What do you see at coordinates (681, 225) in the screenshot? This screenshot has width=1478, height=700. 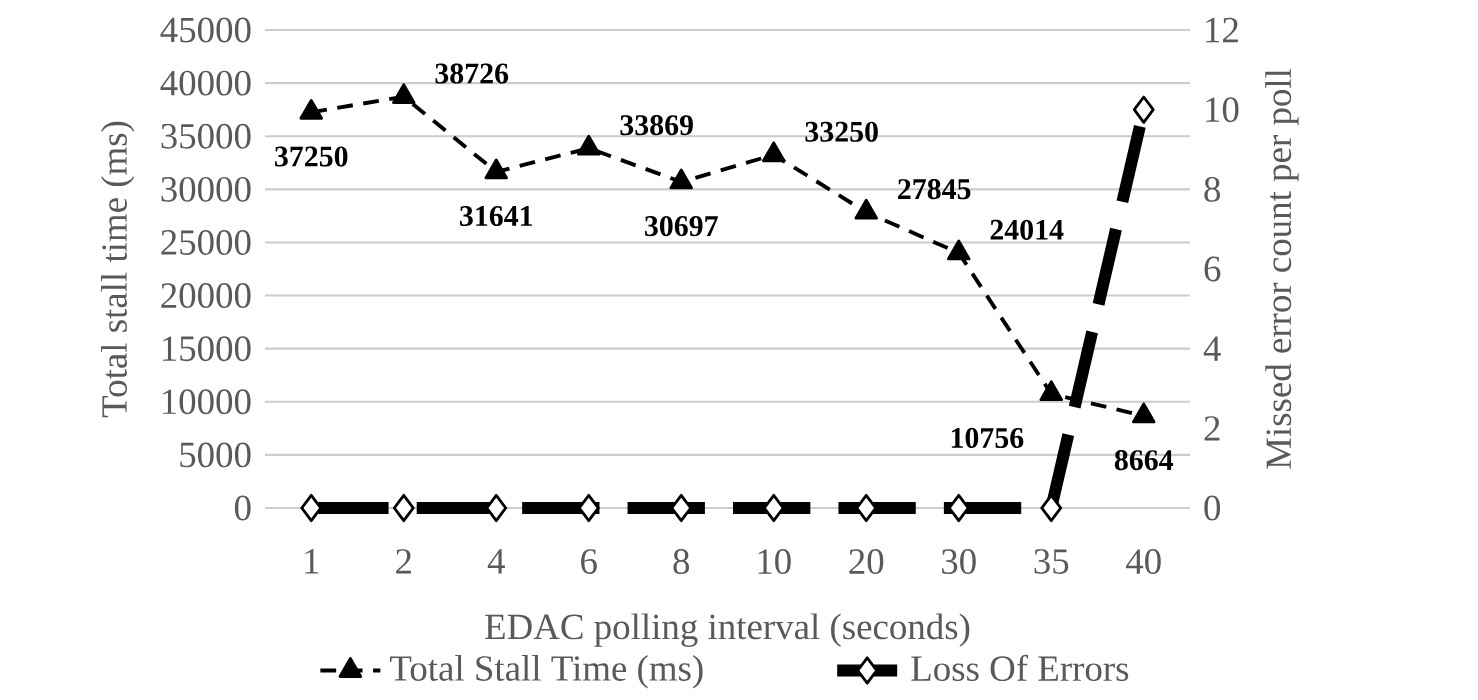 I see `data-label: 30697` at bounding box center [681, 225].